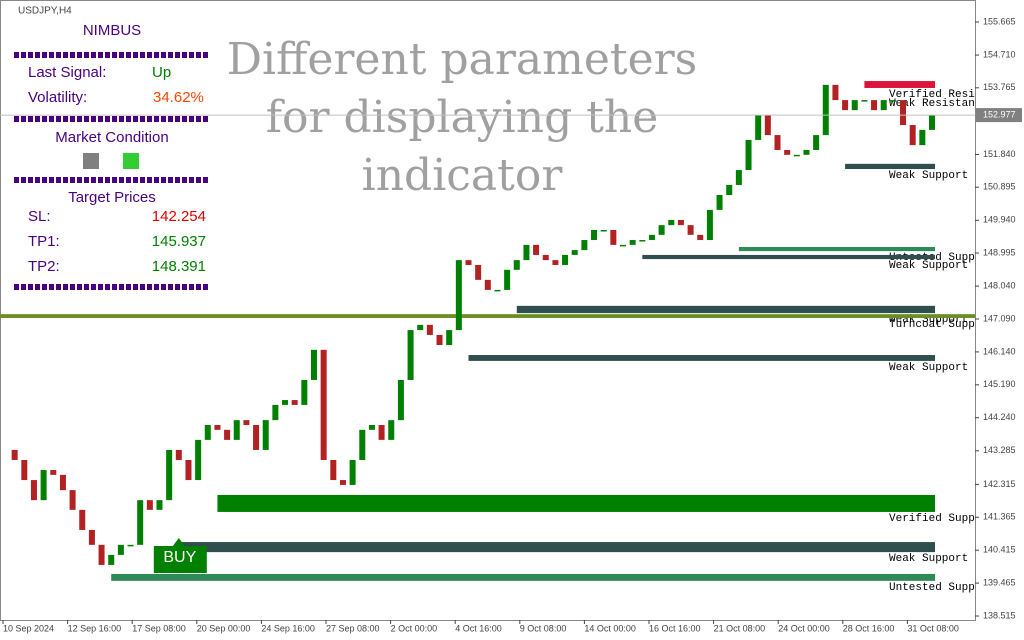  Describe the element at coordinates (999, 615) in the screenshot. I see `y-tick-label: 138.515` at that location.